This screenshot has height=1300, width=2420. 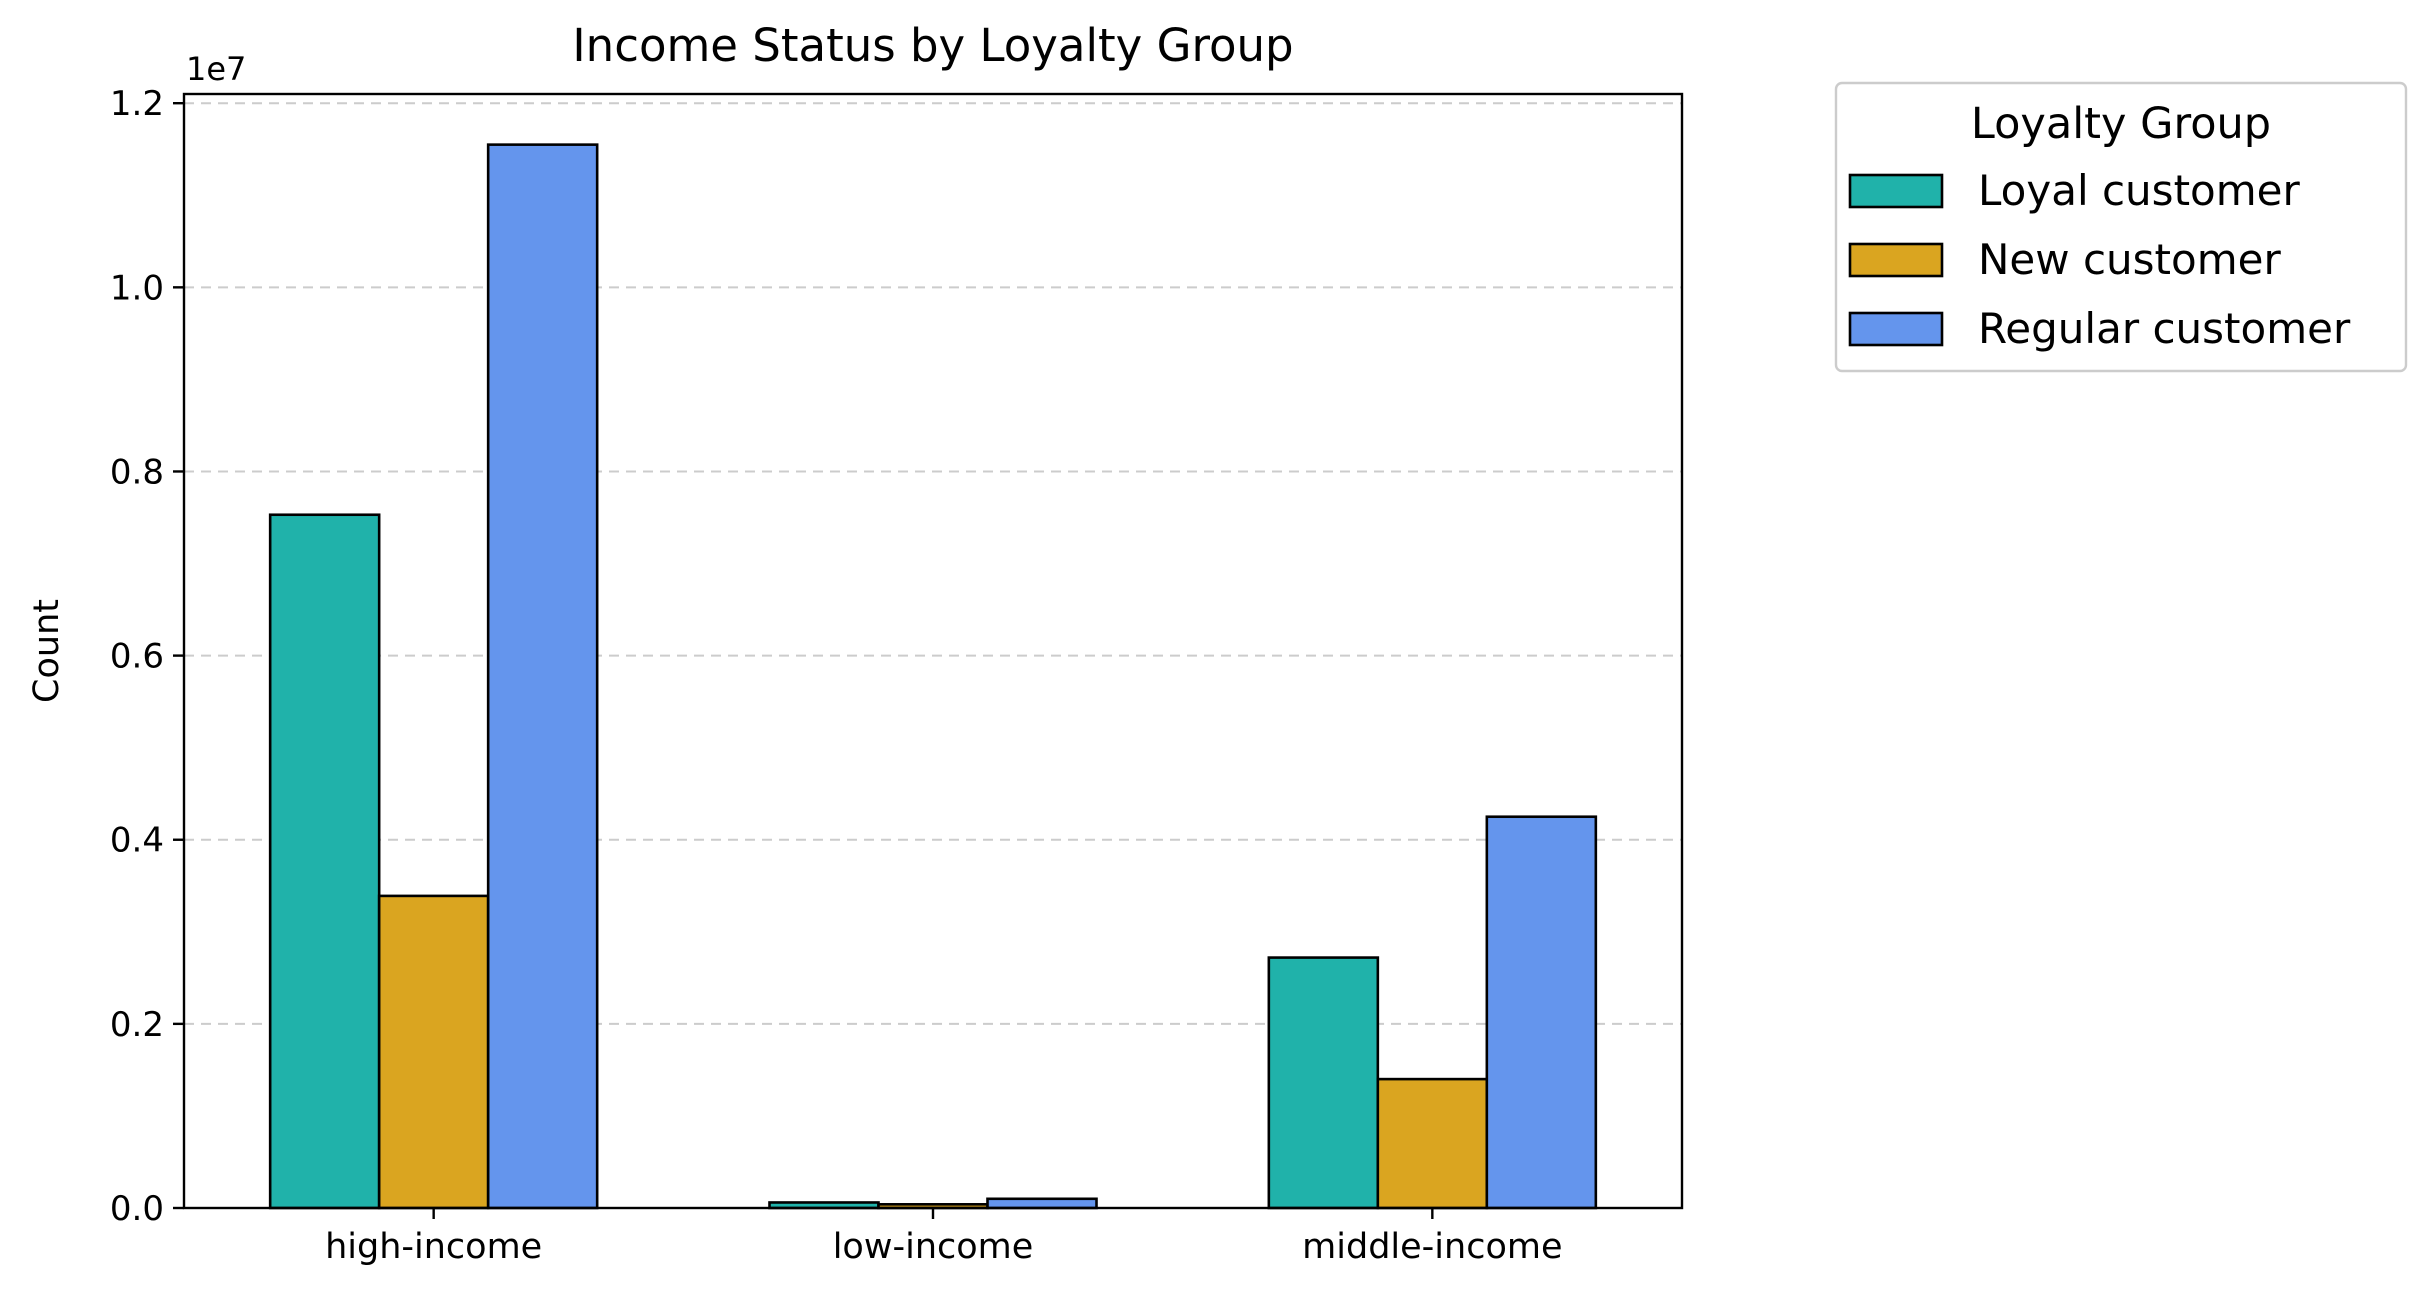 What do you see at coordinates (137, 1025) in the screenshot?
I see `y-tick-label: 0.2` at bounding box center [137, 1025].